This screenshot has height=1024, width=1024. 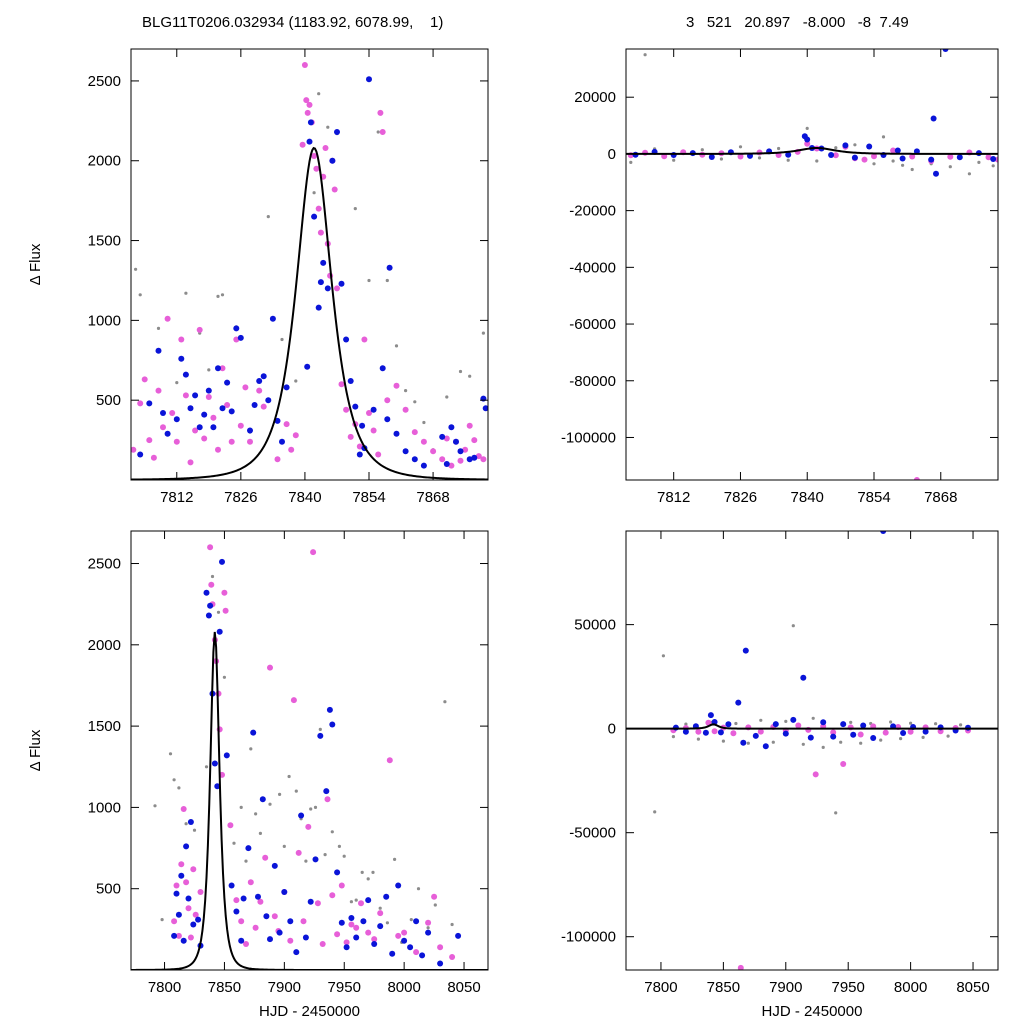 I want to click on figure-title-right: 3 521 20.897 -8.000 -8 7.49, so click(x=797, y=22).